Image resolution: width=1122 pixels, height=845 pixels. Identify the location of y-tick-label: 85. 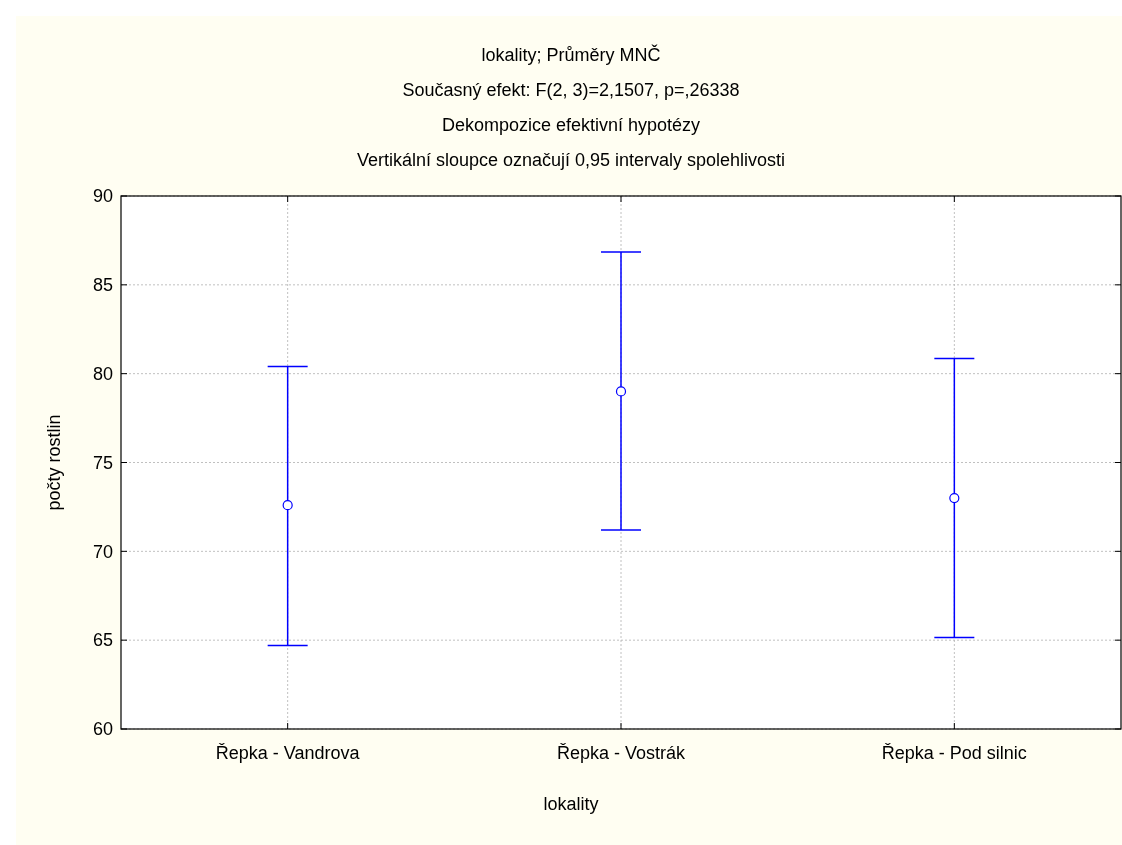
(102, 285).